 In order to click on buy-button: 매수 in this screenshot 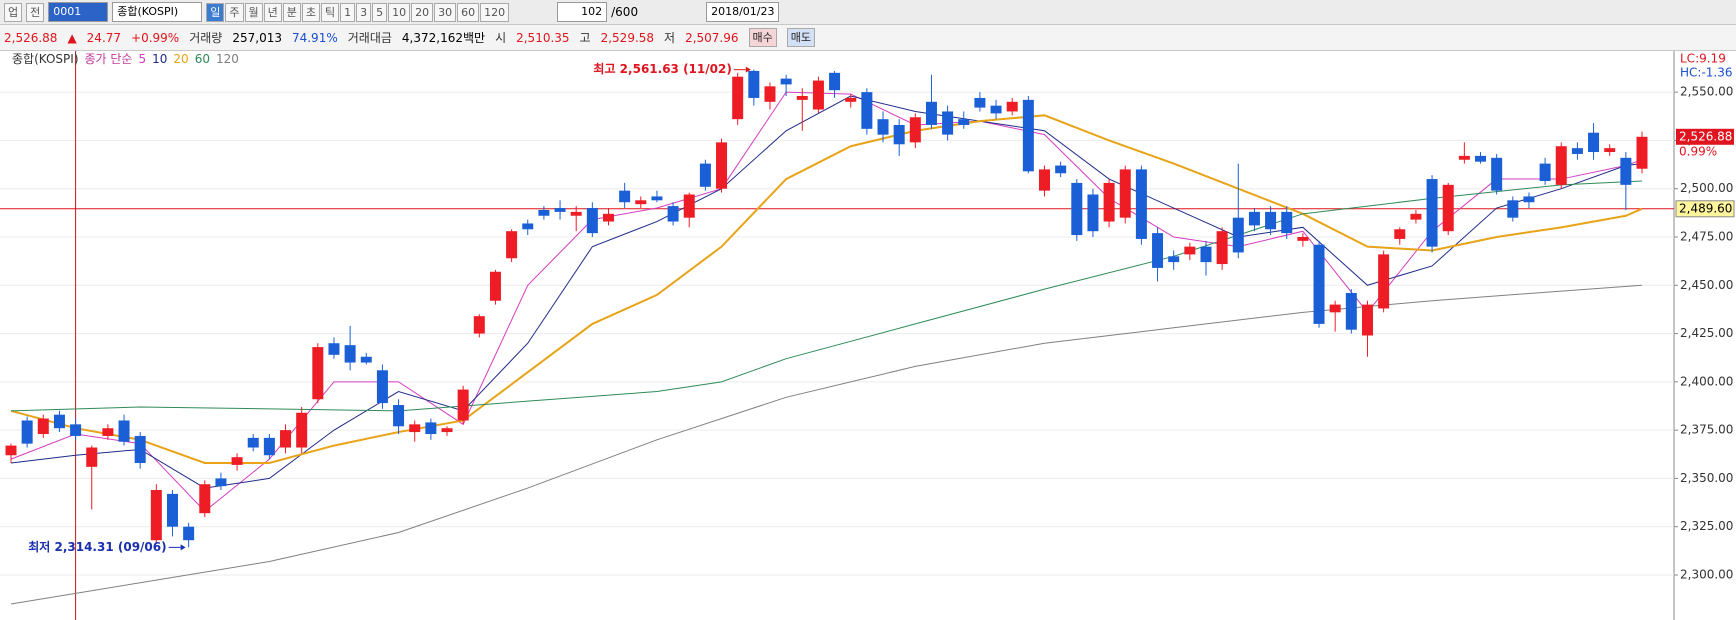, I will do `click(762, 37)`.